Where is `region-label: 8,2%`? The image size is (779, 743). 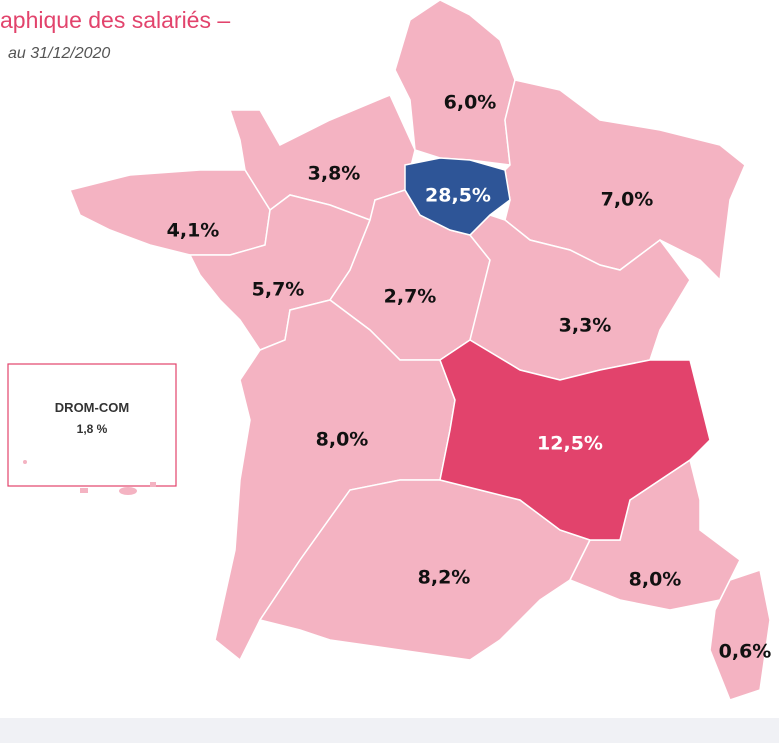 region-label: 8,2% is located at coordinates (444, 578).